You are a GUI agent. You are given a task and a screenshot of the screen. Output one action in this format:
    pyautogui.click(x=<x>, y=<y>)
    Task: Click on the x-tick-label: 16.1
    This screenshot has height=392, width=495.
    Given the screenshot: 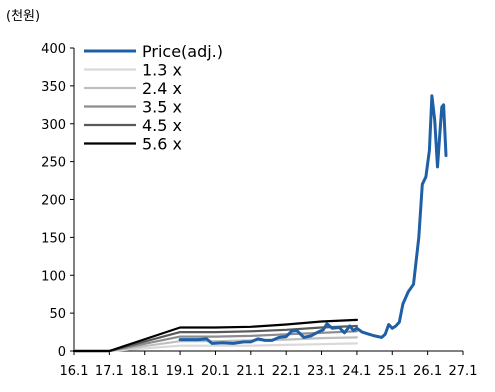 What is the action you would take?
    pyautogui.click(x=74, y=371)
    